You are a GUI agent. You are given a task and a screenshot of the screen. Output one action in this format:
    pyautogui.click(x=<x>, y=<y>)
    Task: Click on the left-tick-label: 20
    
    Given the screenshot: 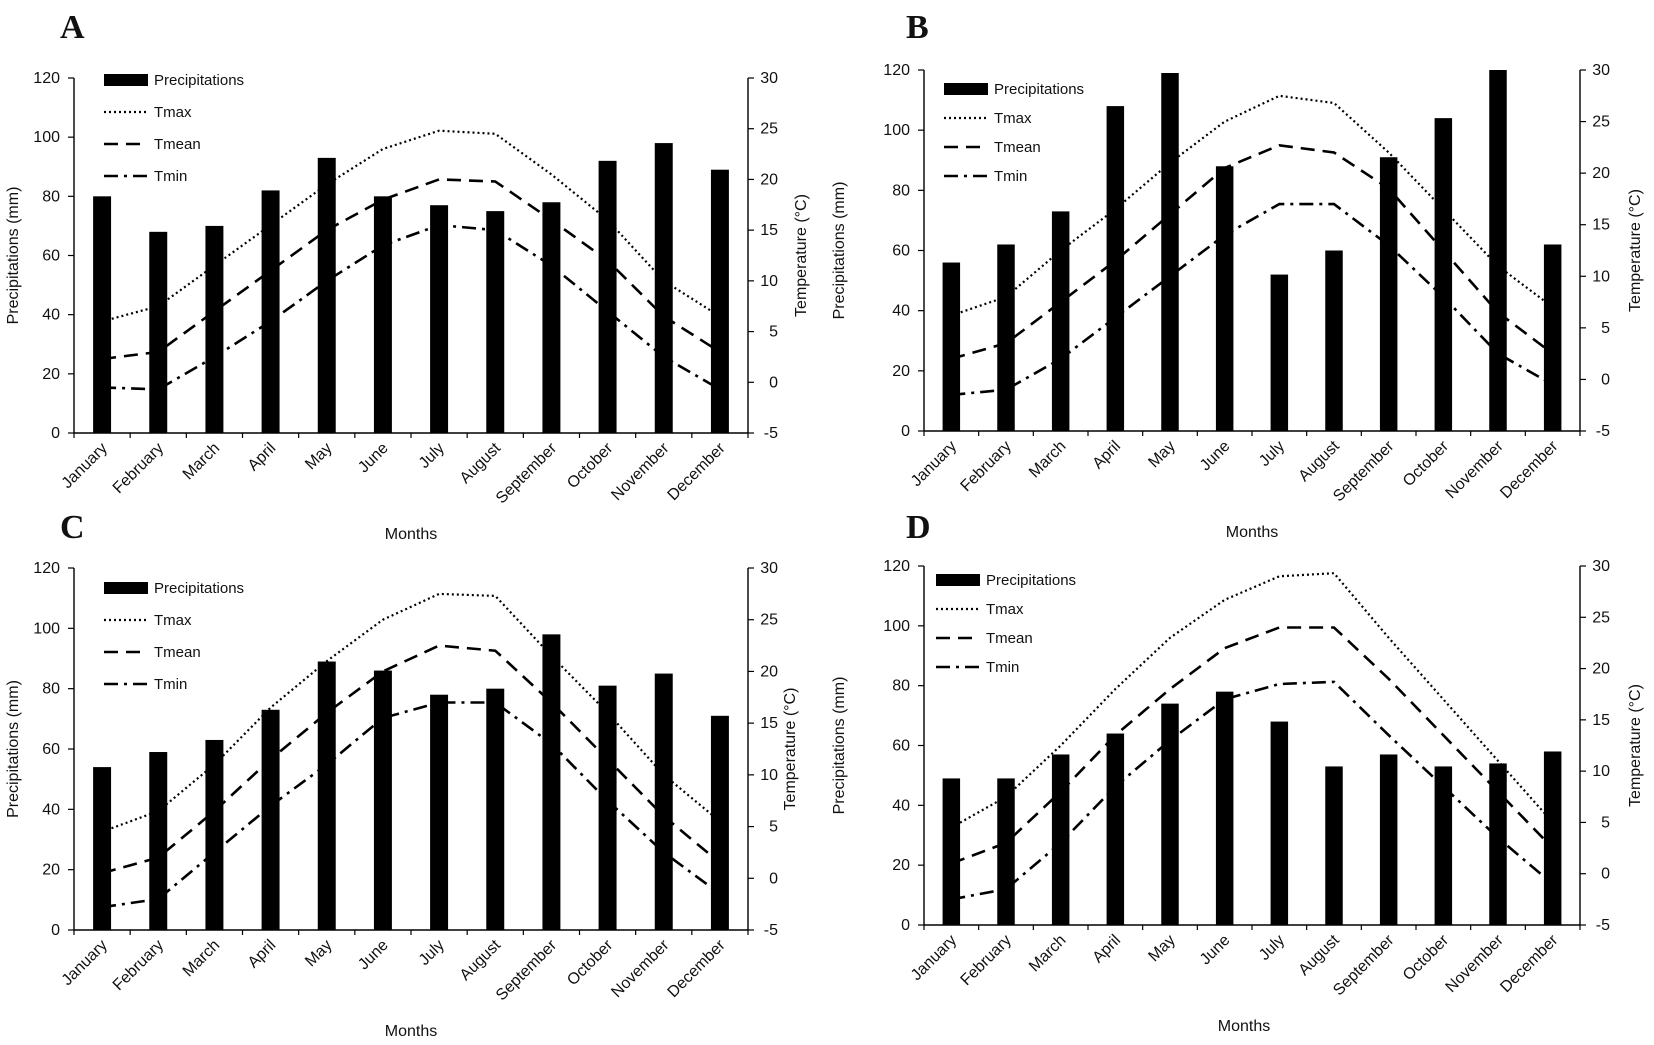 What is the action you would take?
    pyautogui.click(x=901, y=865)
    